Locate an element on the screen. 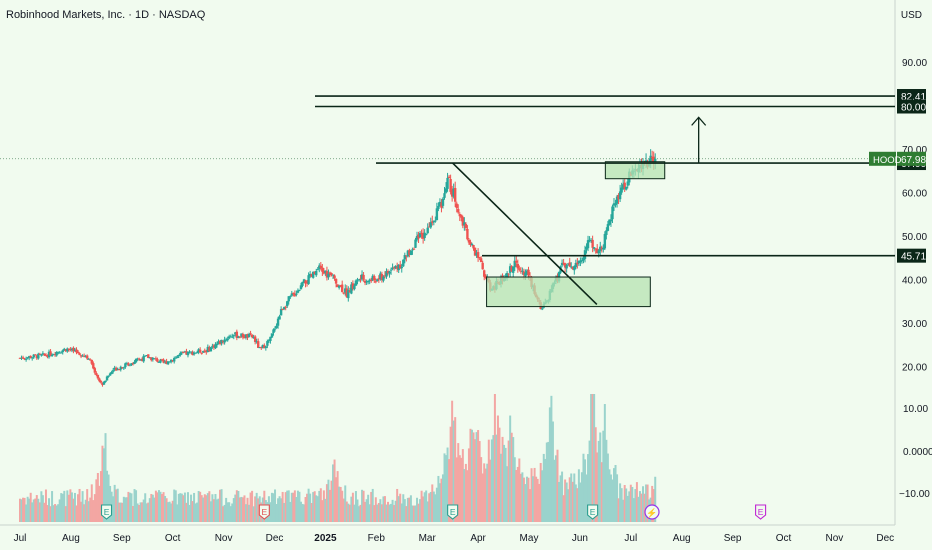 The image size is (932, 550). time-tick-label: Mar is located at coordinates (428, 538).